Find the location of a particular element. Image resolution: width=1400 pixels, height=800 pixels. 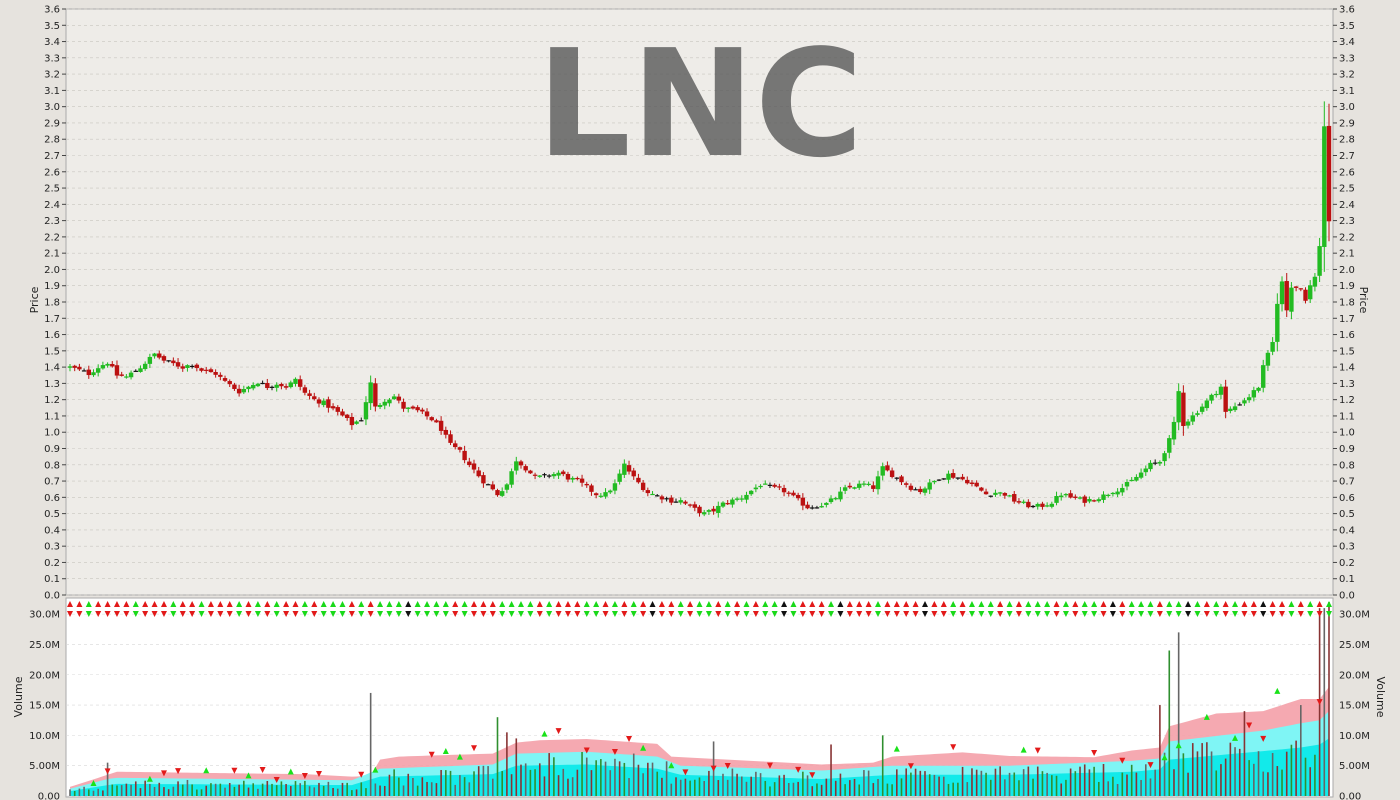

price-tick-label: 0.4 is located at coordinates (52, 530).